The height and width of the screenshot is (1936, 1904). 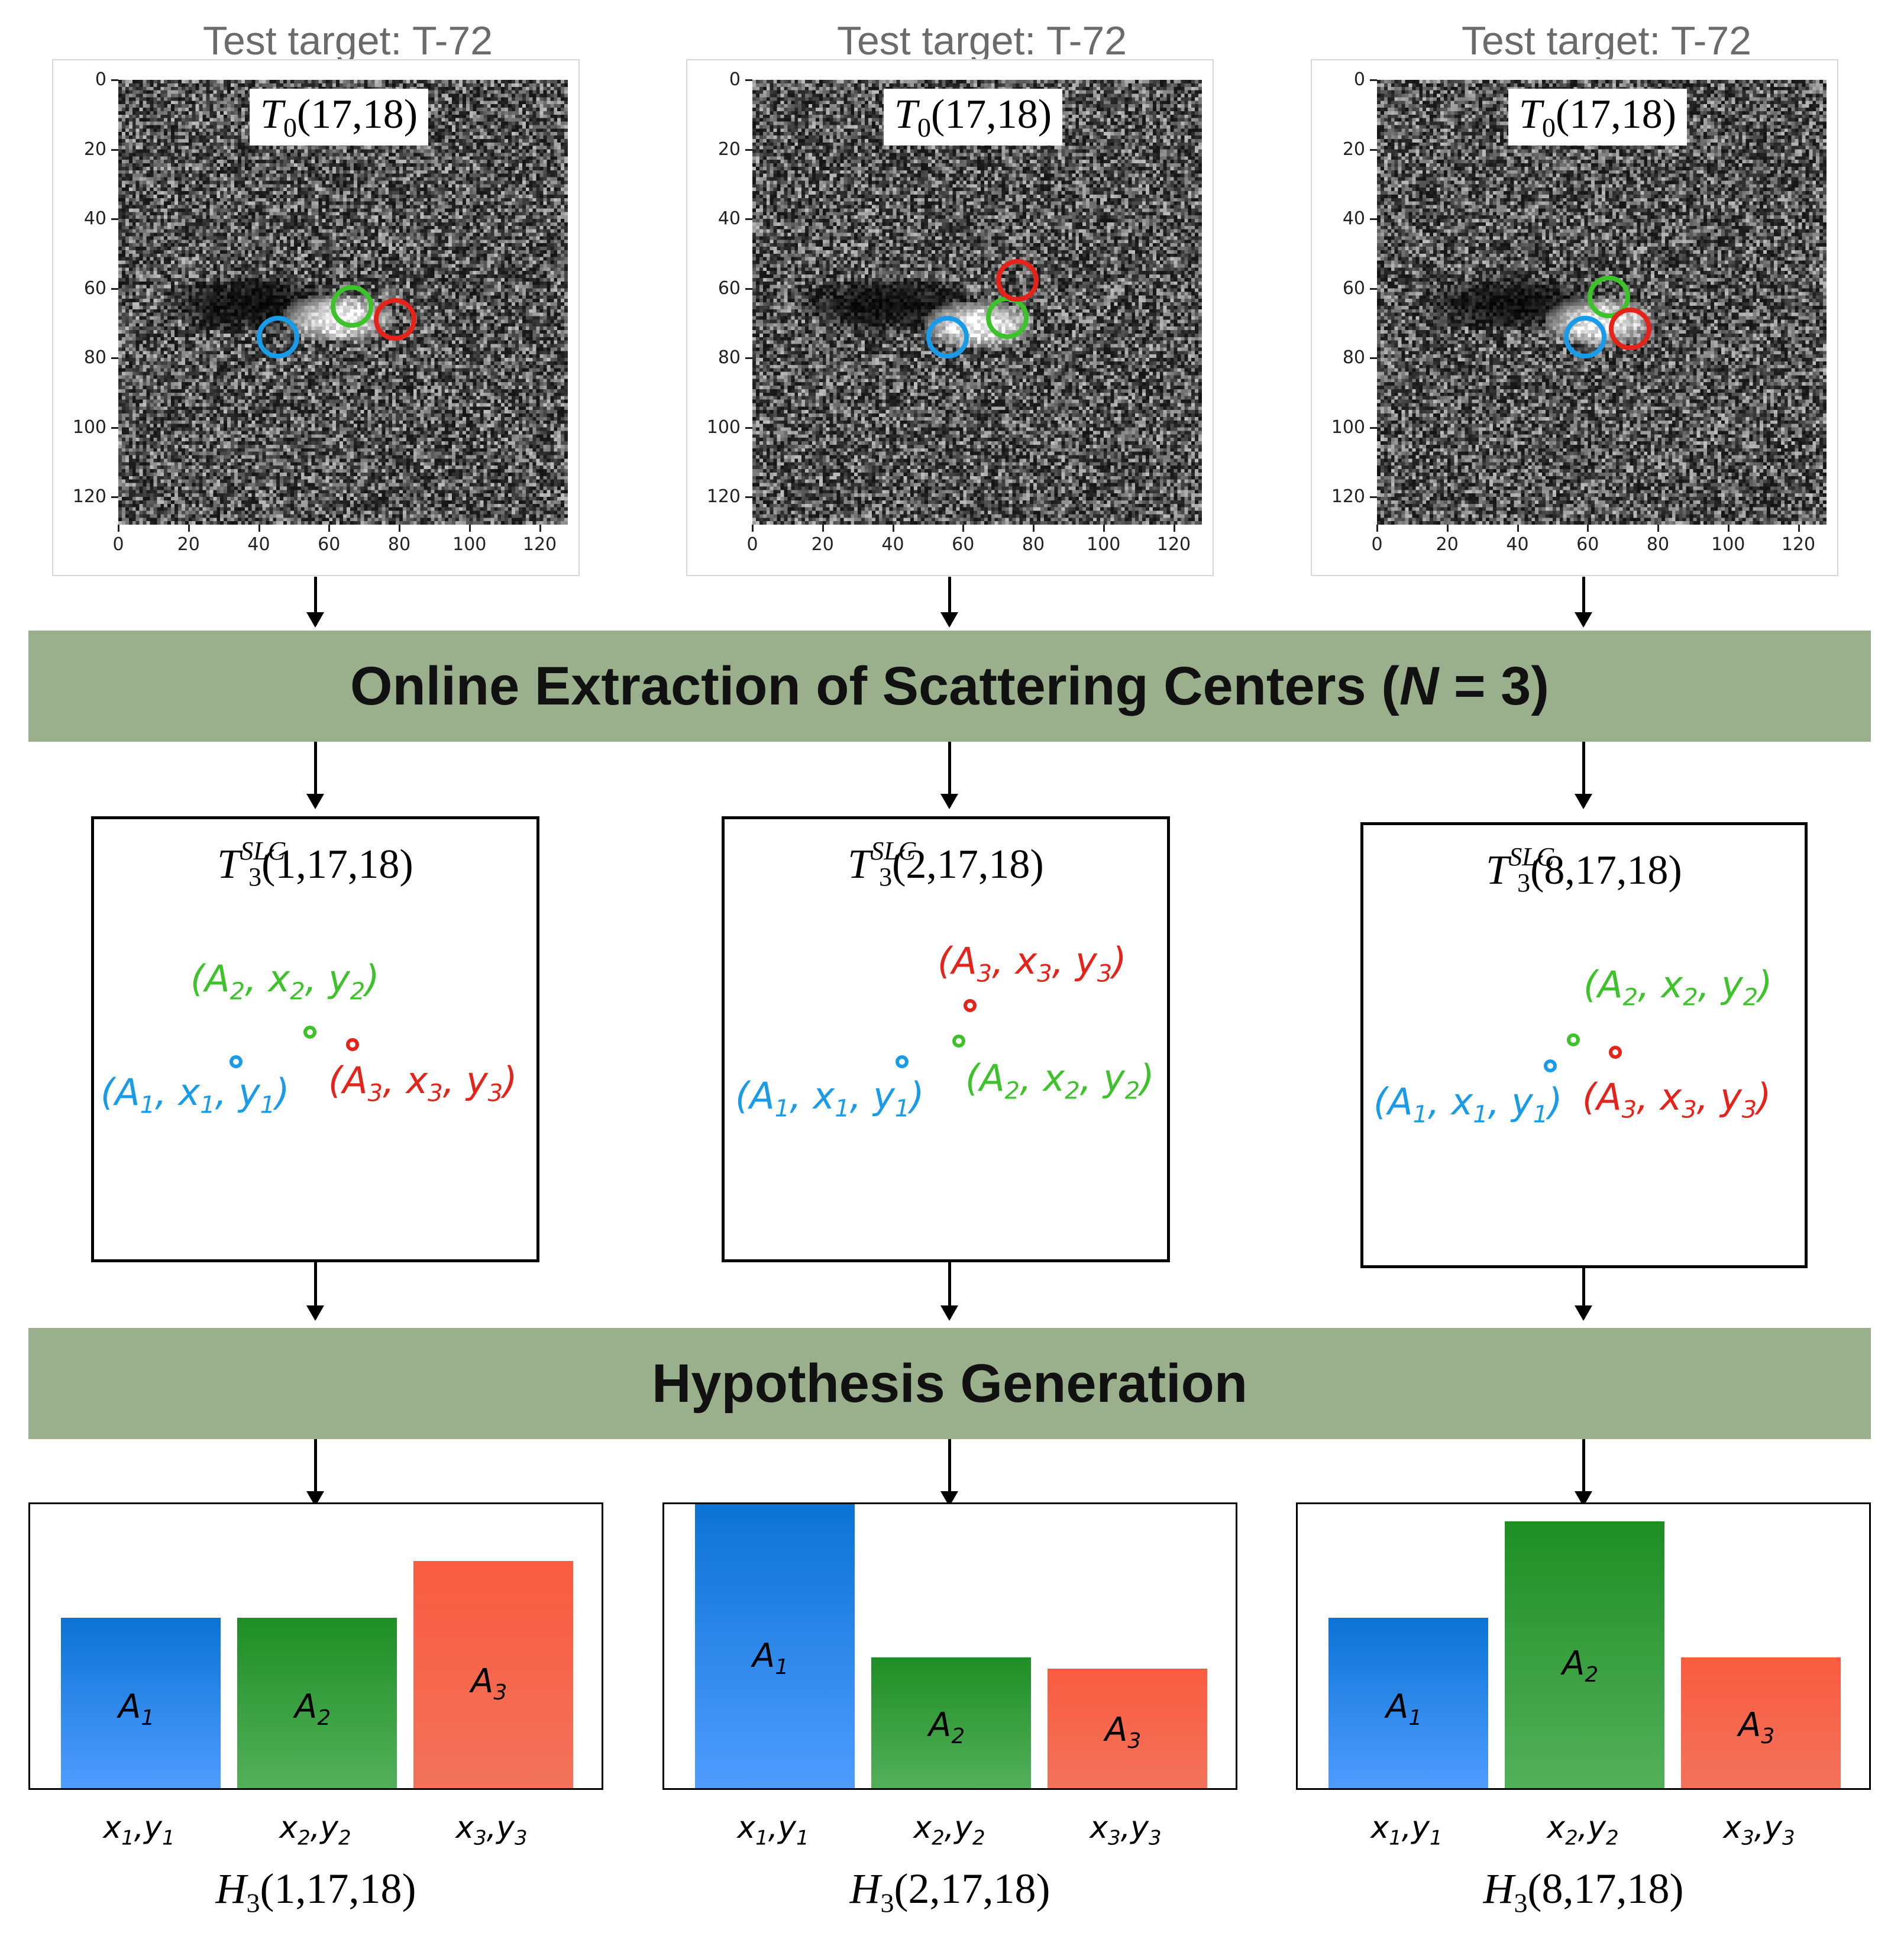 What do you see at coordinates (1415, 1718) in the screenshot?
I see `bar-label-index: 1` at bounding box center [1415, 1718].